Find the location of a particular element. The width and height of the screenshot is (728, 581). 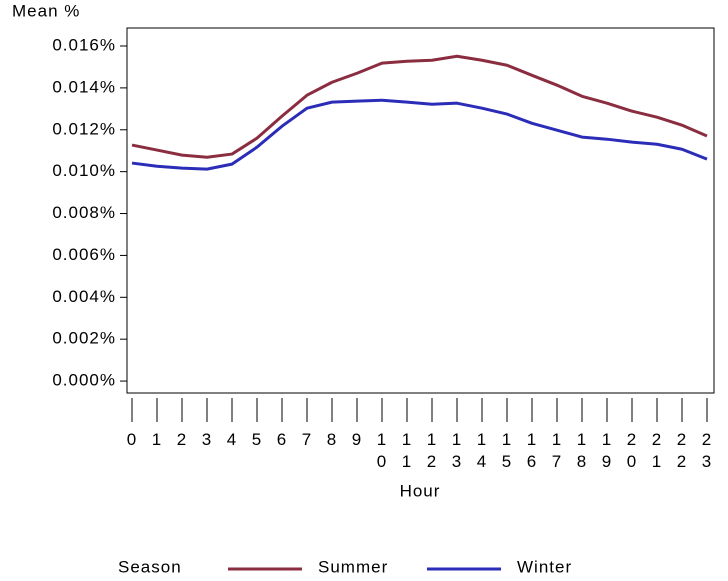

y-tick-label: 0.000% is located at coordinates (84, 380).